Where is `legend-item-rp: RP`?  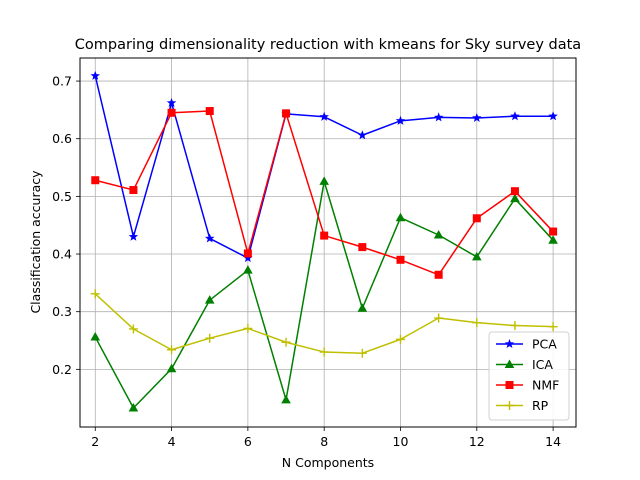
legend-item-rp: RP is located at coordinates (522, 405).